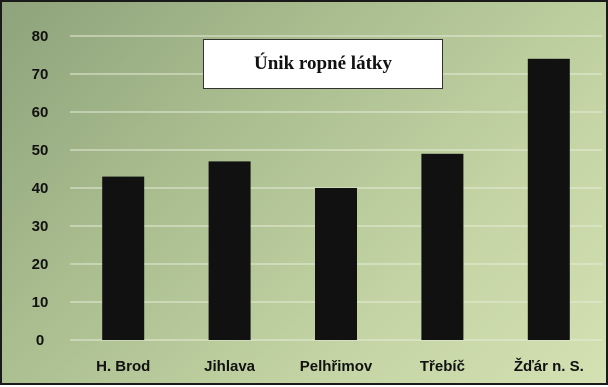 This screenshot has height=387, width=608. I want to click on y-axis-ticks: 0 10 20 30 40 50 60 70 80, so click(40, 188).